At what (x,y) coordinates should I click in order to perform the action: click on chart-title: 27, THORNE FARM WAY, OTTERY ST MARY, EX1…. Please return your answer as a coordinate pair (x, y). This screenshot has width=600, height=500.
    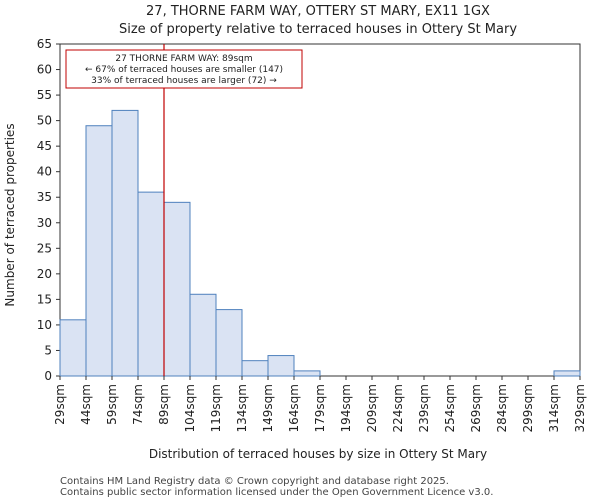
    Looking at the image, I should click on (318, 11).